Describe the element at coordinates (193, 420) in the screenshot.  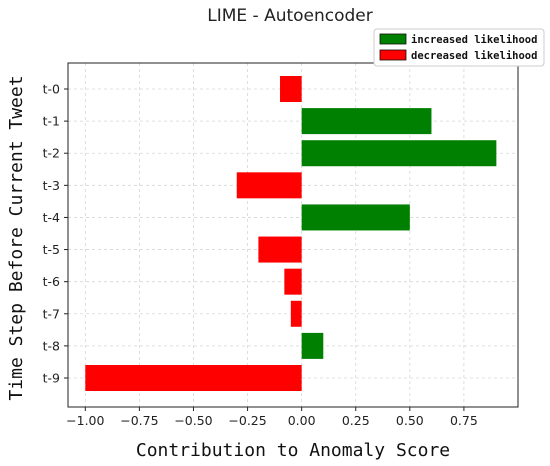
I see `x-tick-label: −0.50` at that location.